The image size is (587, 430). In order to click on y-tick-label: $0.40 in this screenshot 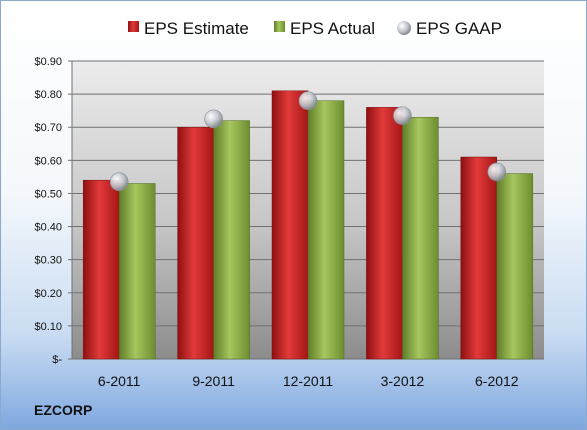, I will do `click(48, 228)`.